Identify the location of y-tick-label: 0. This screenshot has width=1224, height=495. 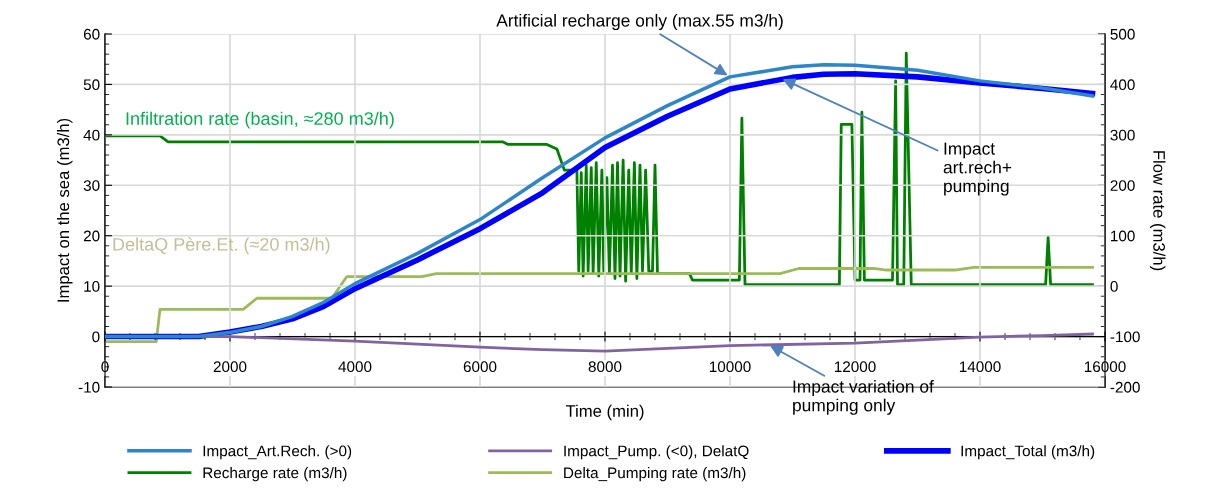
(96, 337).